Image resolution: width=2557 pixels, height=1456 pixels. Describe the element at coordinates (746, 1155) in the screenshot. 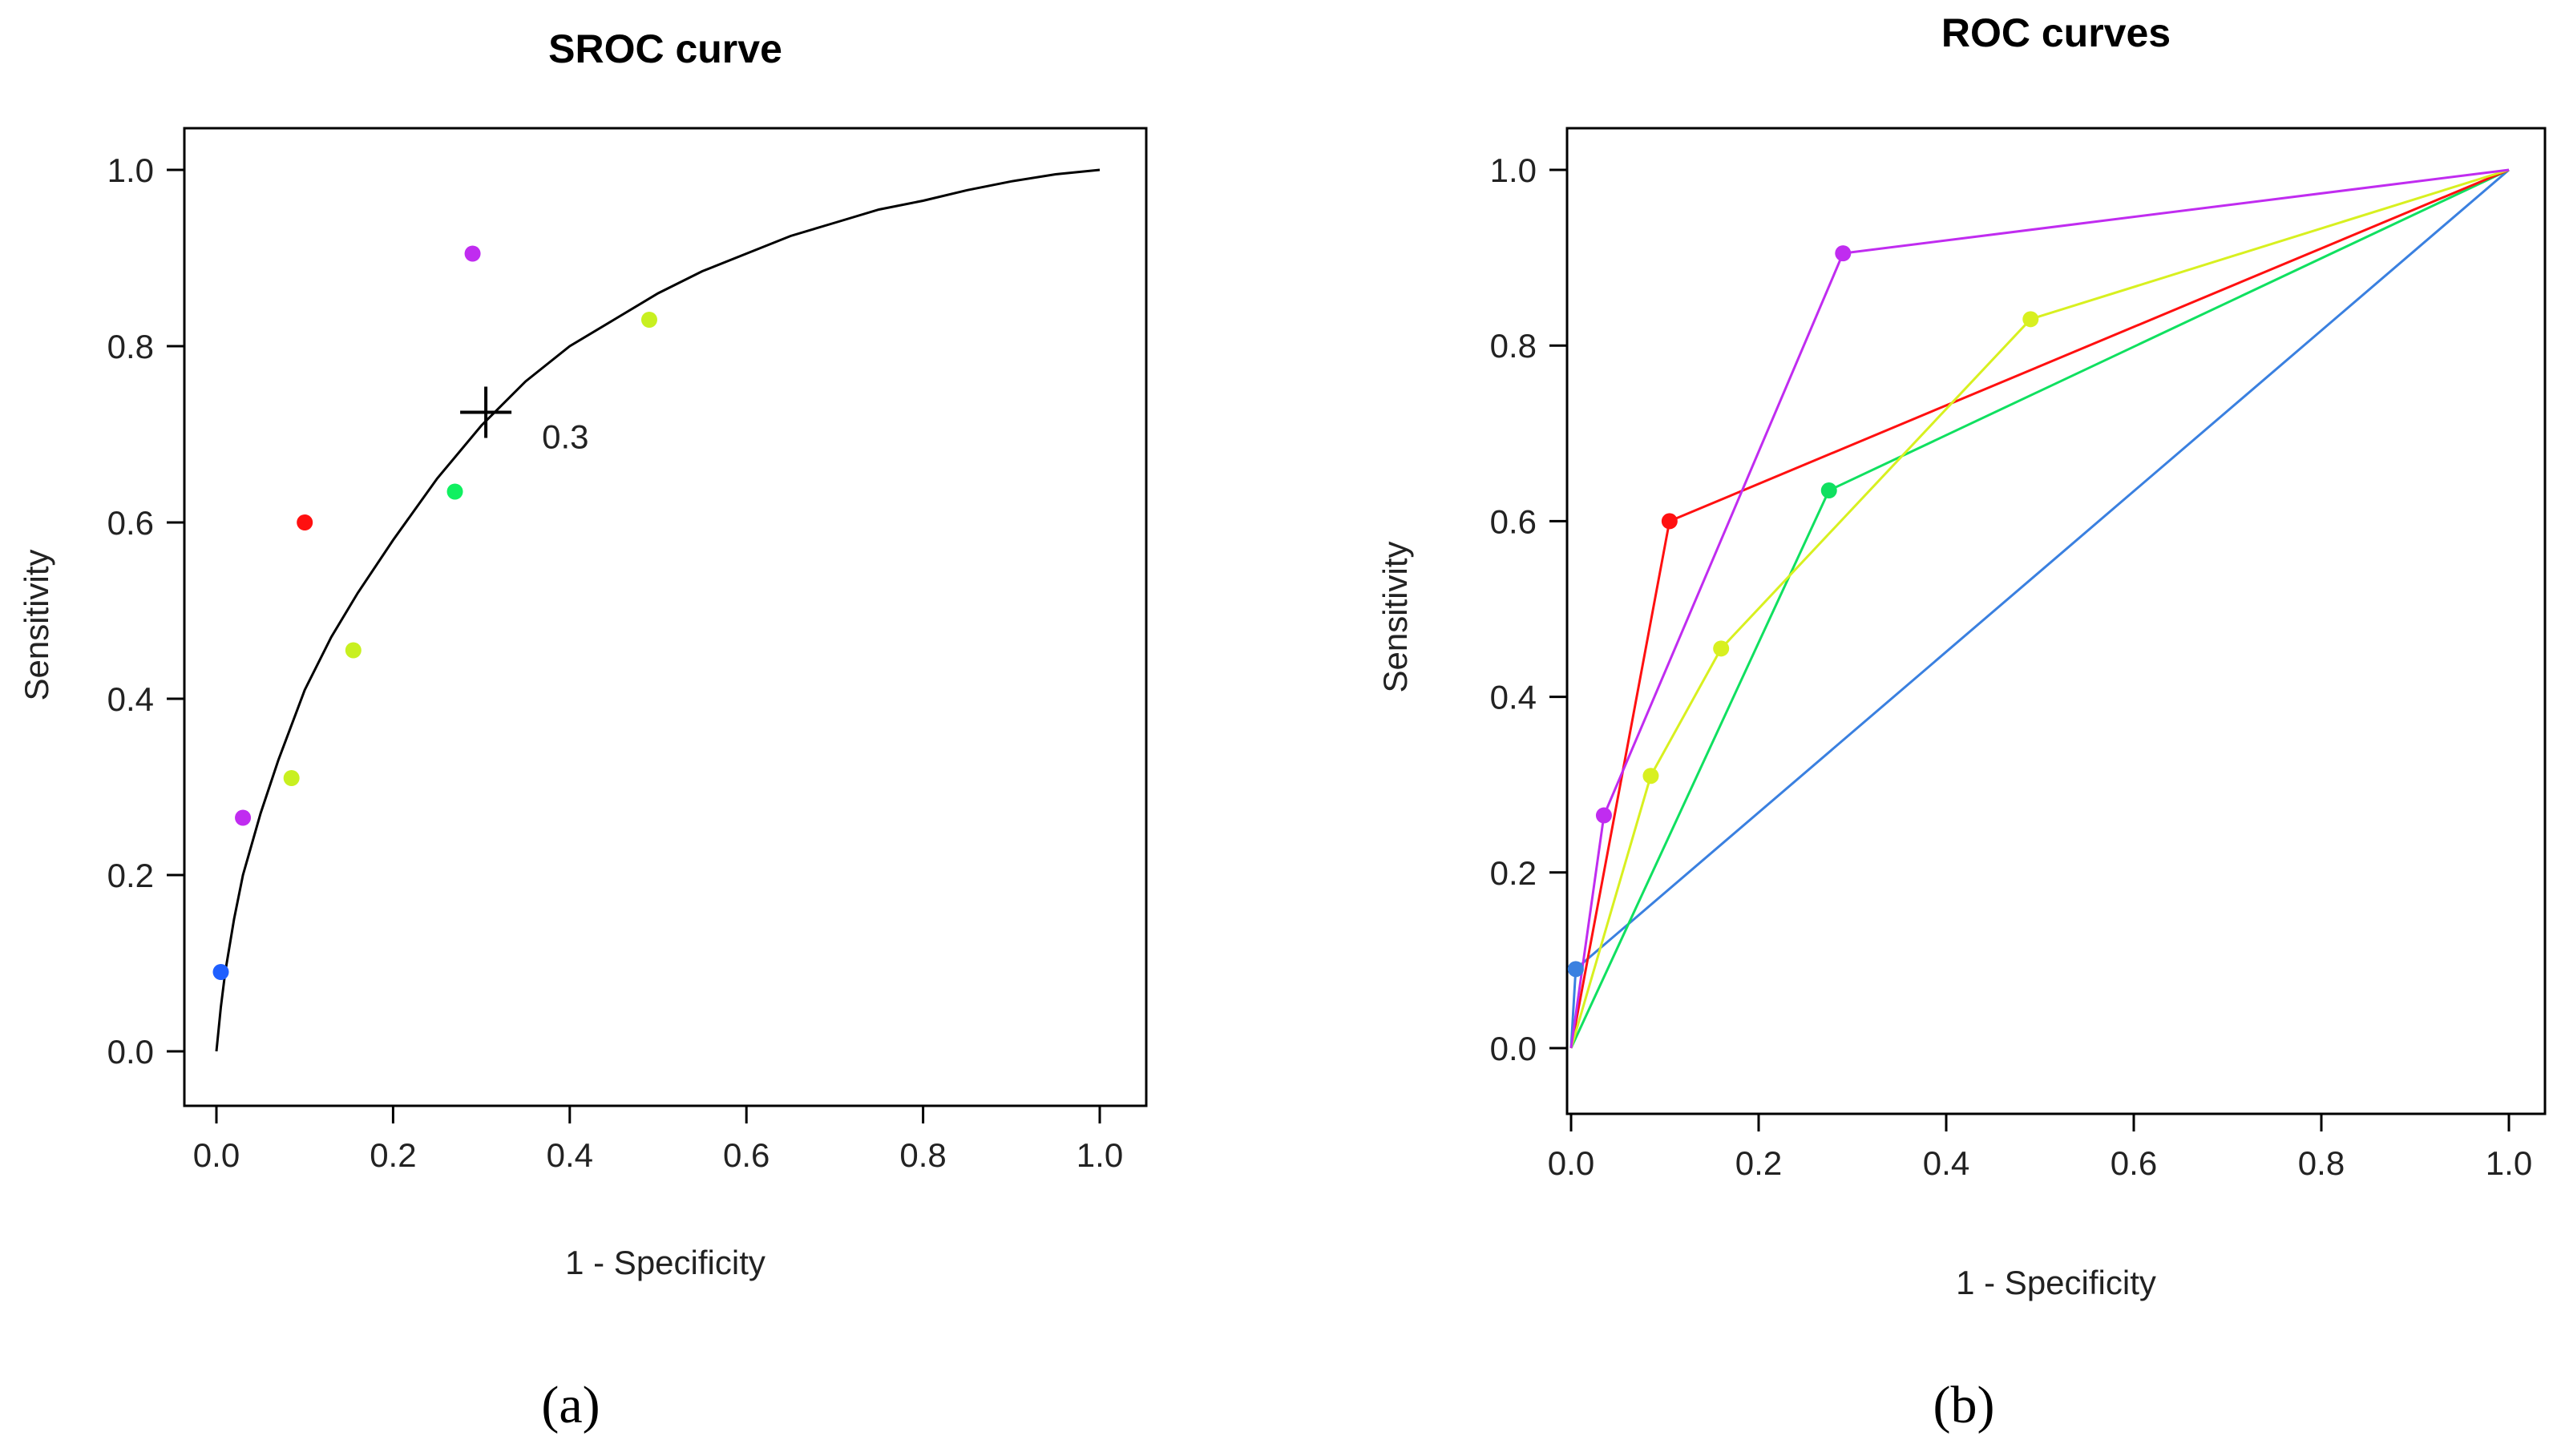

I see `sroc-x-tick-label: 0.6` at that location.